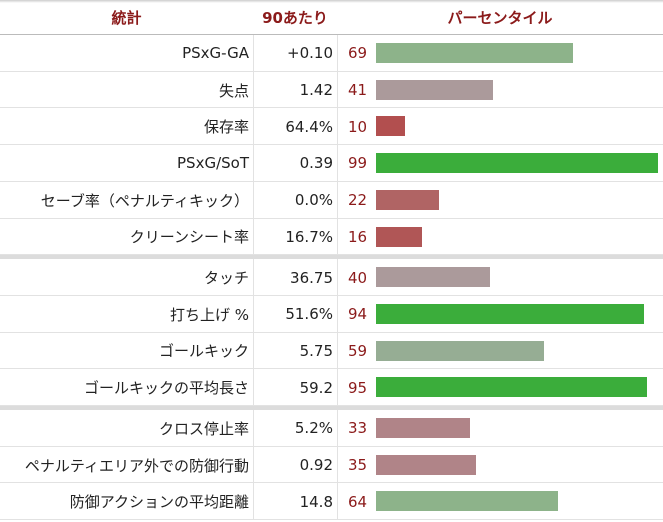  I want to click on stat-name: 打ち上げ %, so click(209, 314).